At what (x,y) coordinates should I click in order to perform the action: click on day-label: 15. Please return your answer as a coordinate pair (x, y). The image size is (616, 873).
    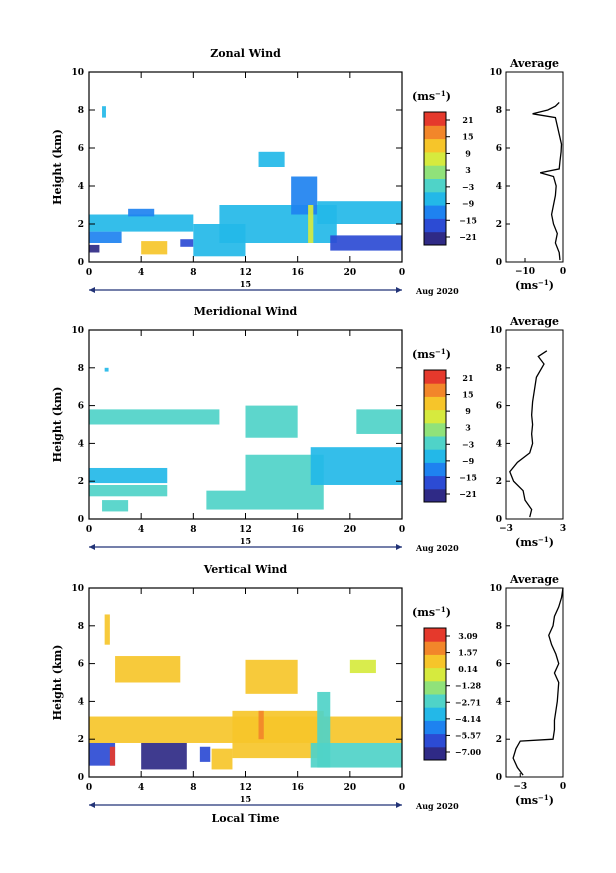
    Looking at the image, I should click on (245, 284).